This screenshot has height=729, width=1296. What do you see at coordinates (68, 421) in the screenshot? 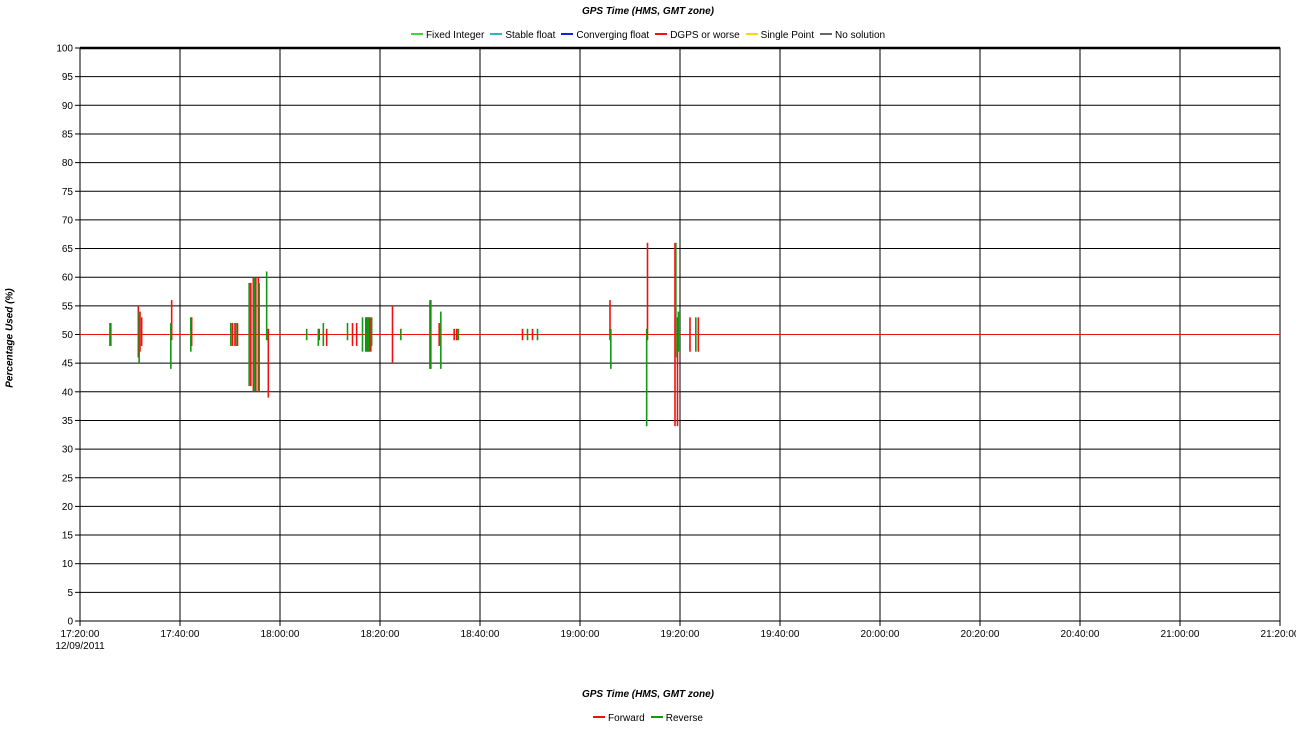
I see `y-tick-label: 35` at bounding box center [68, 421].